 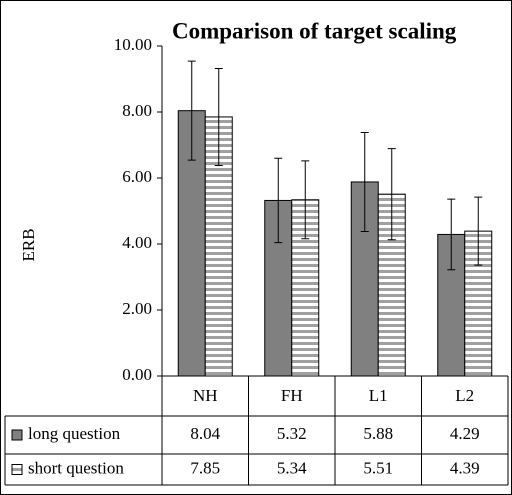 I want to click on y-tick-label: 10.00, so click(x=133, y=44).